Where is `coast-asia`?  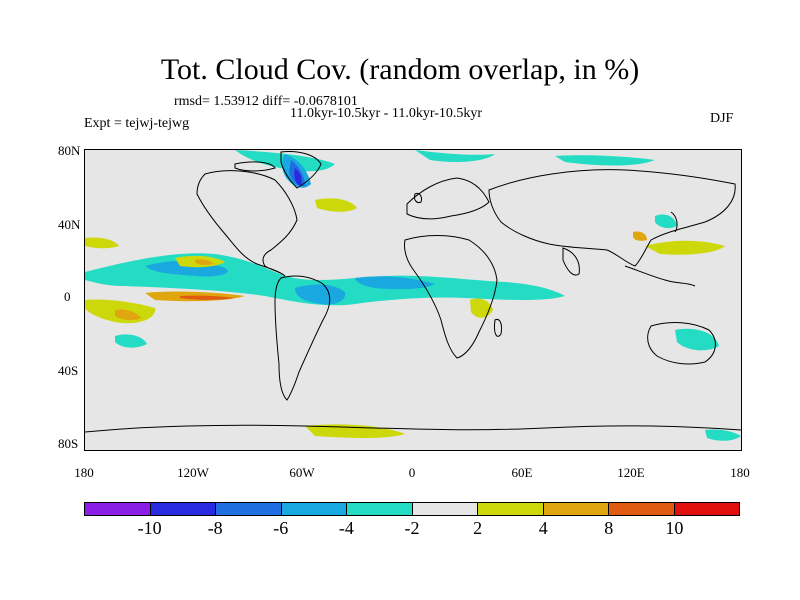 coast-asia is located at coordinates (612, 218).